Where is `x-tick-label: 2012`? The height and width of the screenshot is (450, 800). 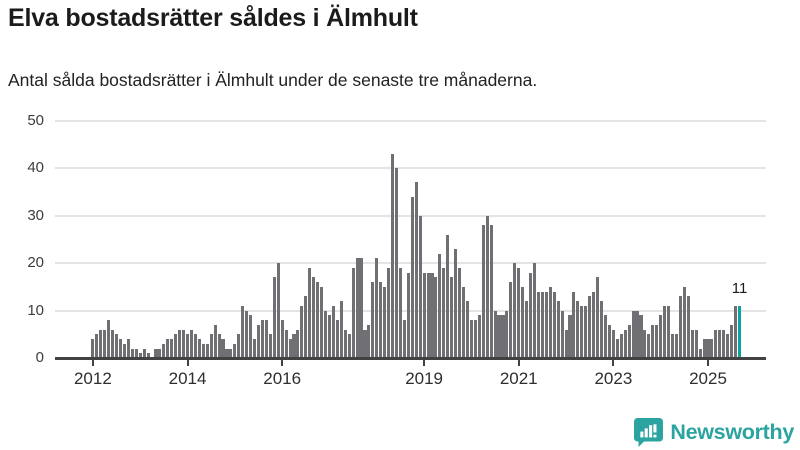
x-tick-label: 2012 is located at coordinates (92, 378).